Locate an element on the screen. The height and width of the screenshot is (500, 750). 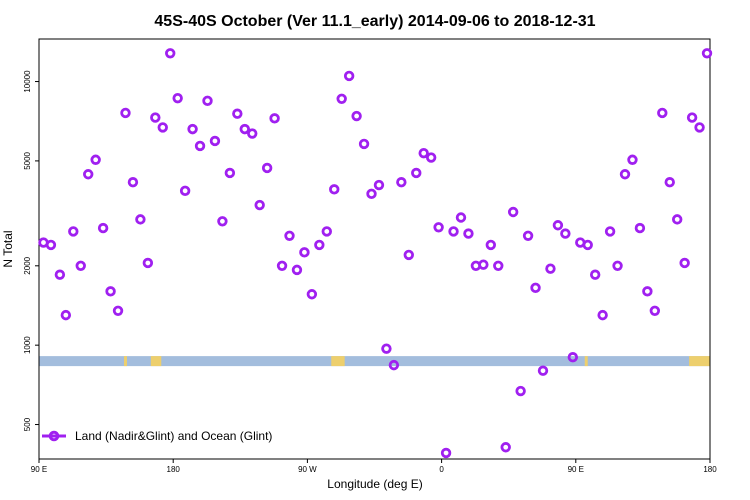
ocean-band is located at coordinates (374, 361).